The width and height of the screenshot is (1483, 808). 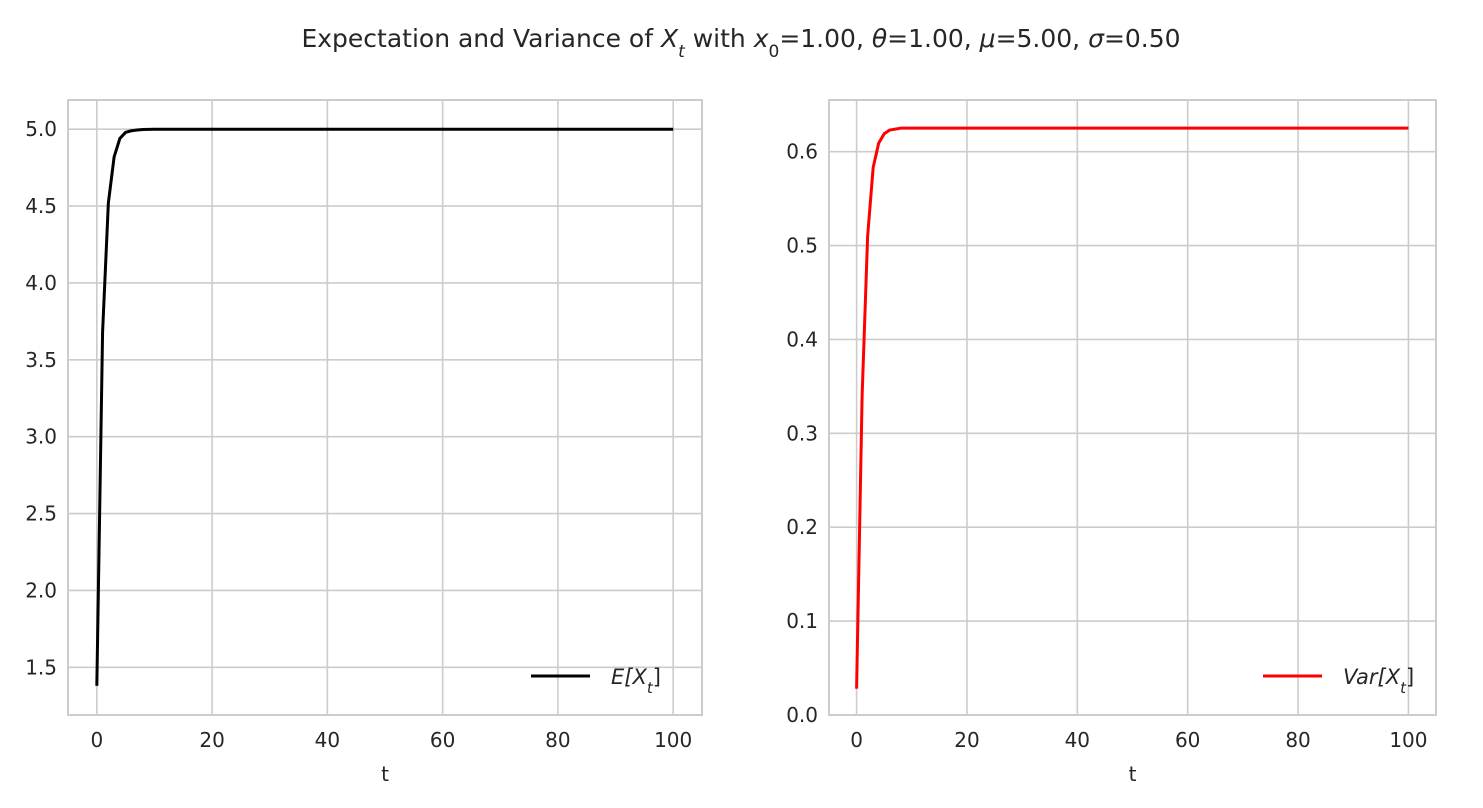 I want to click on title-part: σ, so click(x=1096, y=38).